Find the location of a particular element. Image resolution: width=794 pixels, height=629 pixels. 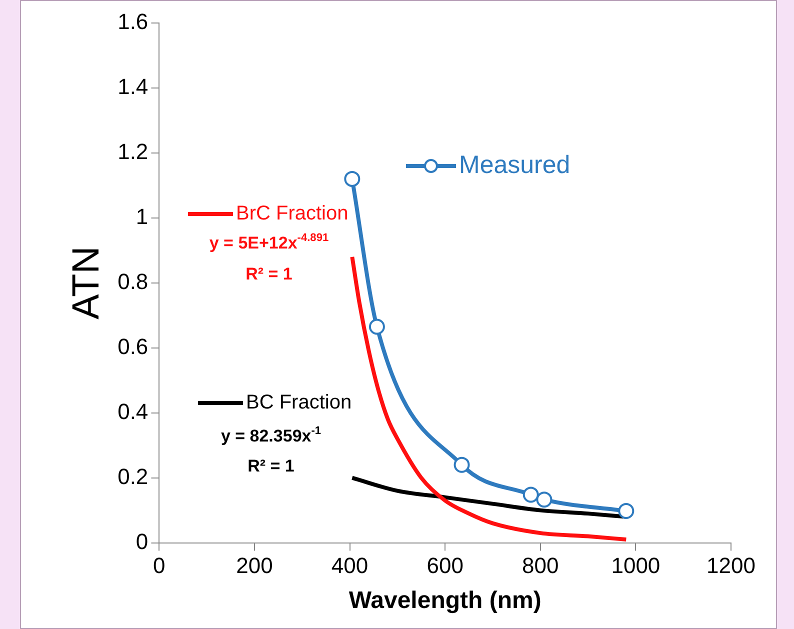

x-axis-title: Wavelength (nm) is located at coordinates (445, 600).